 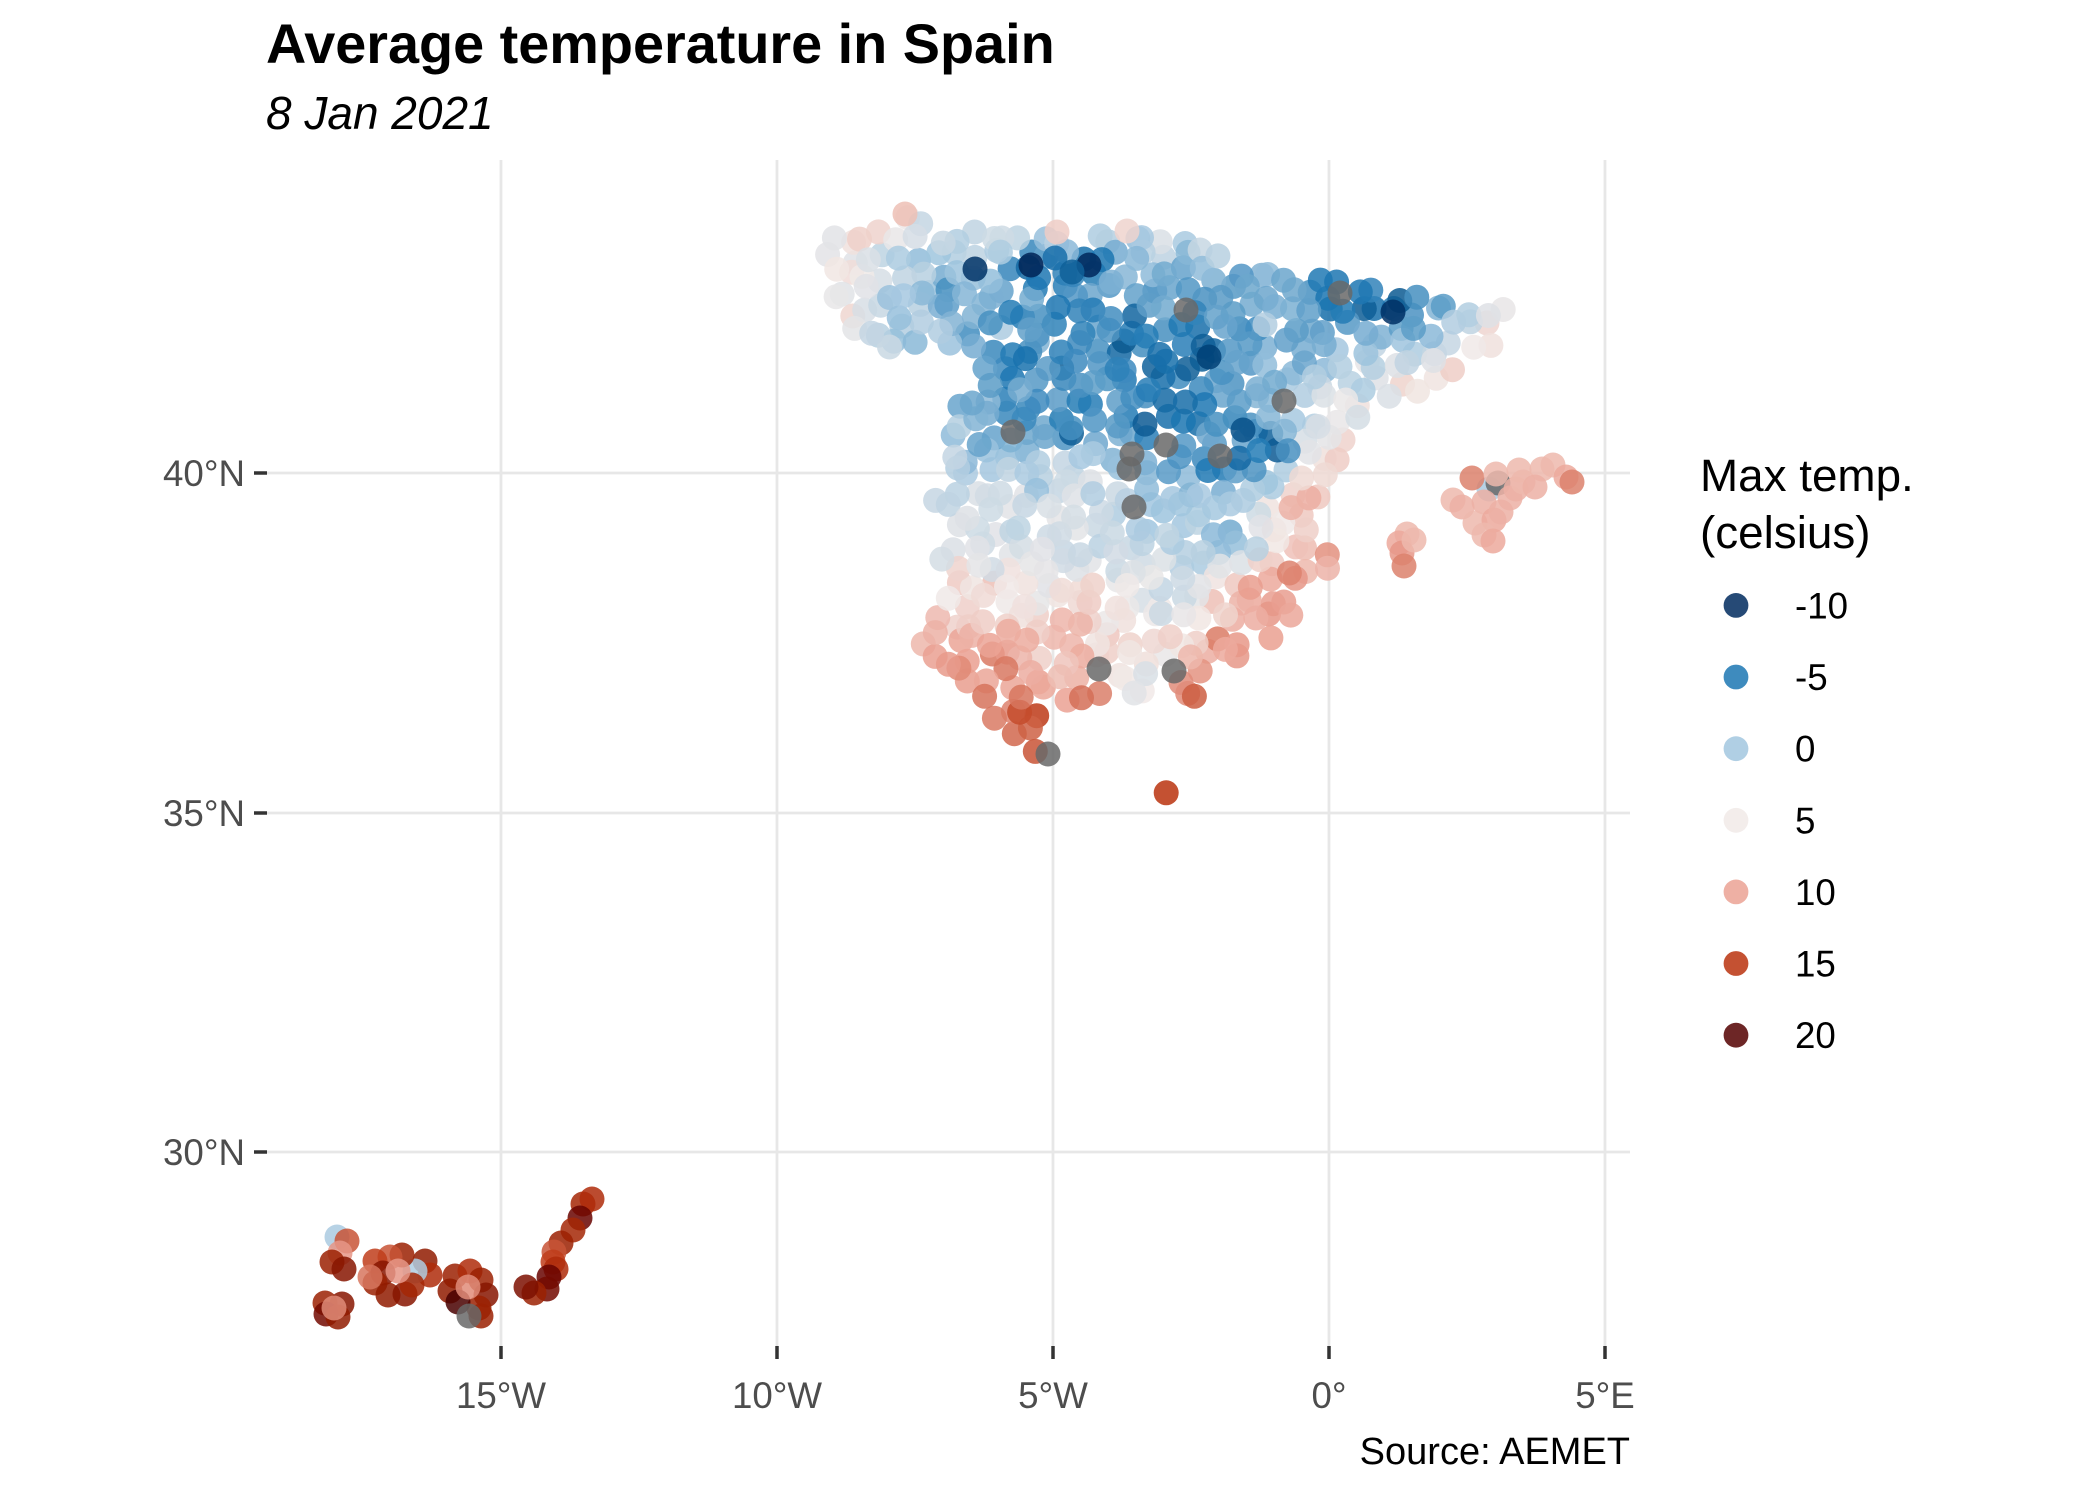 What do you see at coordinates (1821, 605) in the screenshot?
I see `svg-text: -10` at bounding box center [1821, 605].